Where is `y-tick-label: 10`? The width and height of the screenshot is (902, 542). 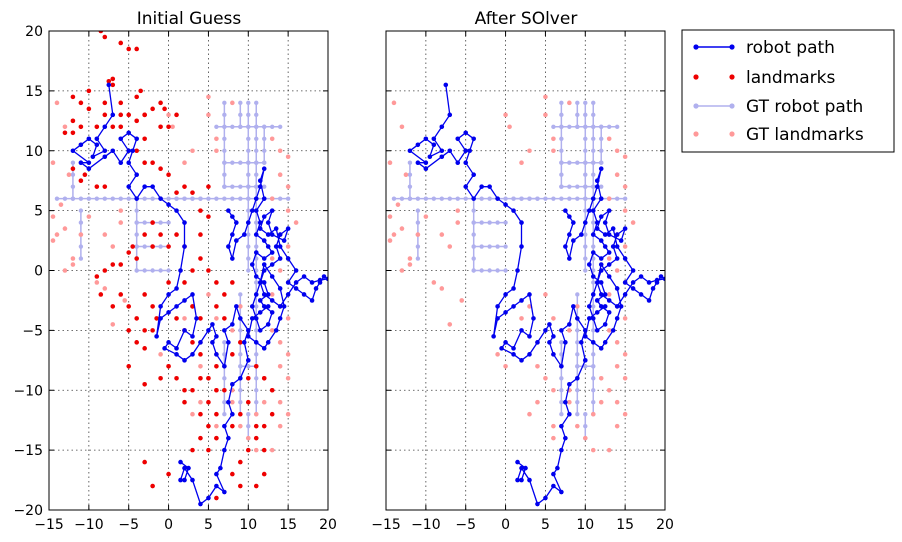 y-tick-label: 10 is located at coordinates (34, 152).